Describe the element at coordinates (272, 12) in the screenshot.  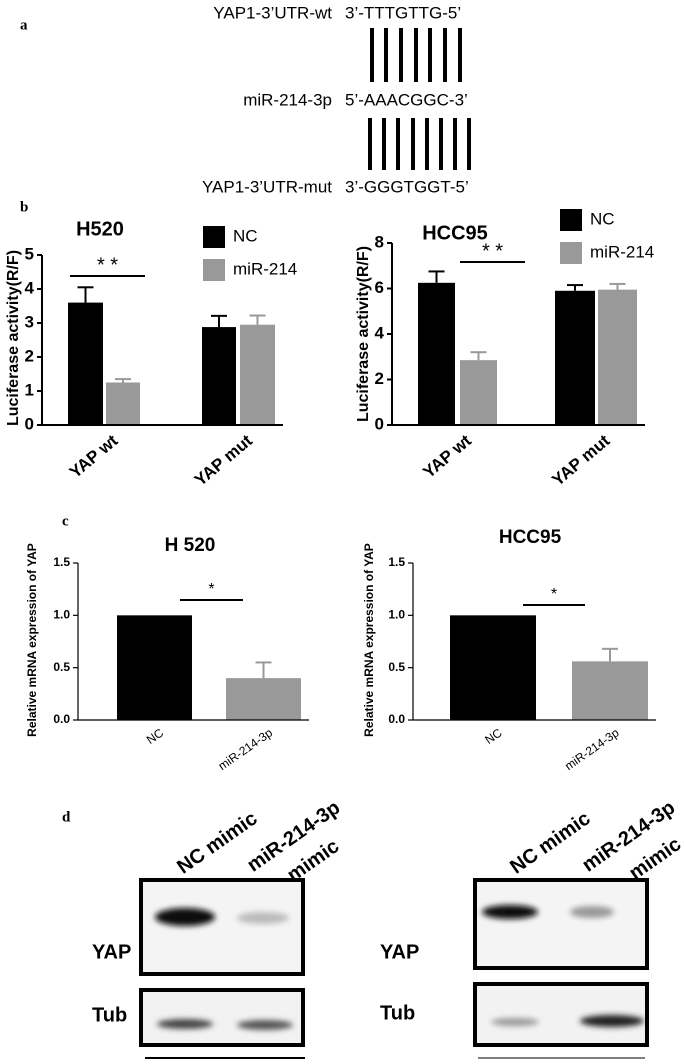
I see `sequence-name: YAP1-3’UTR-wt` at that location.